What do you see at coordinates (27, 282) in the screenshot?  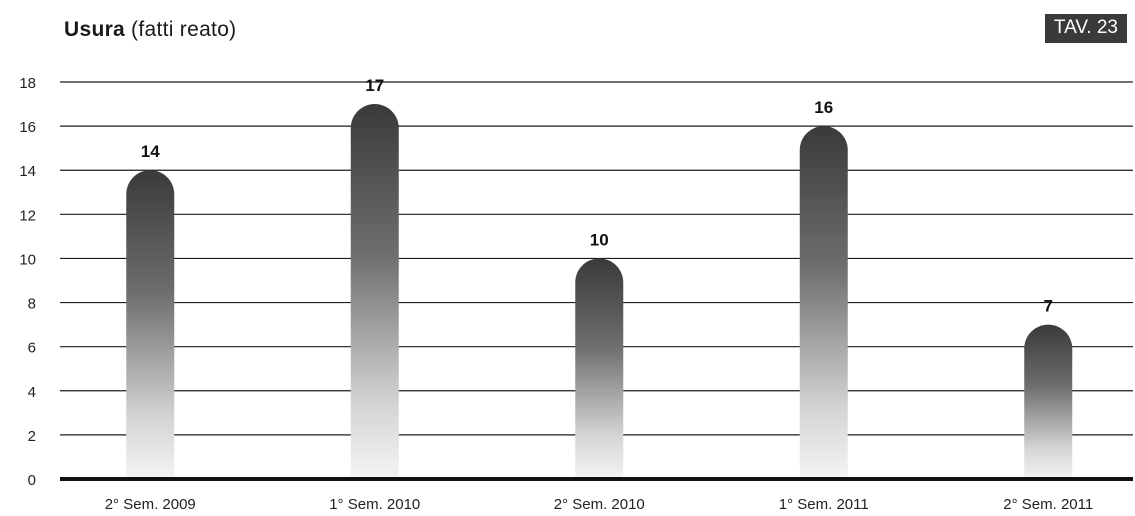 I see `y-axis-ticks: 0 2 4 6 8 10 12 14 16 18` at bounding box center [27, 282].